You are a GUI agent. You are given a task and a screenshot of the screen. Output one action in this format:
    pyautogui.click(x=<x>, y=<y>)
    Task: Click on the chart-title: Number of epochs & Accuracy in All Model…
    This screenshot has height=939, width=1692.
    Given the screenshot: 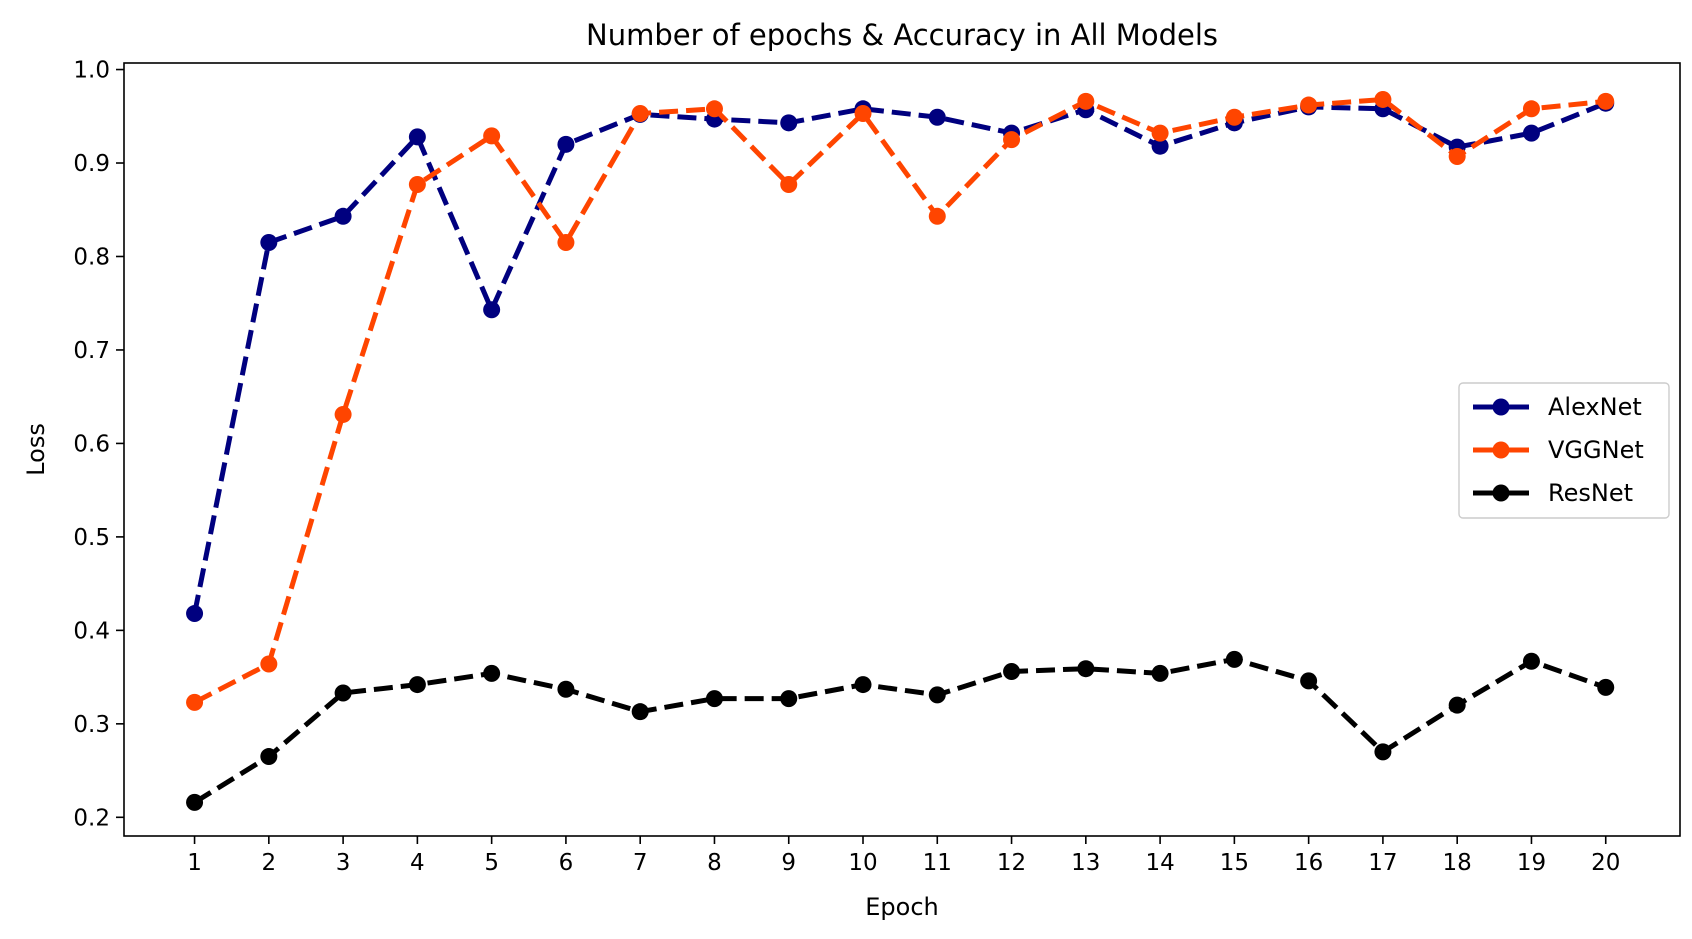 What is the action you would take?
    pyautogui.click(x=902, y=35)
    